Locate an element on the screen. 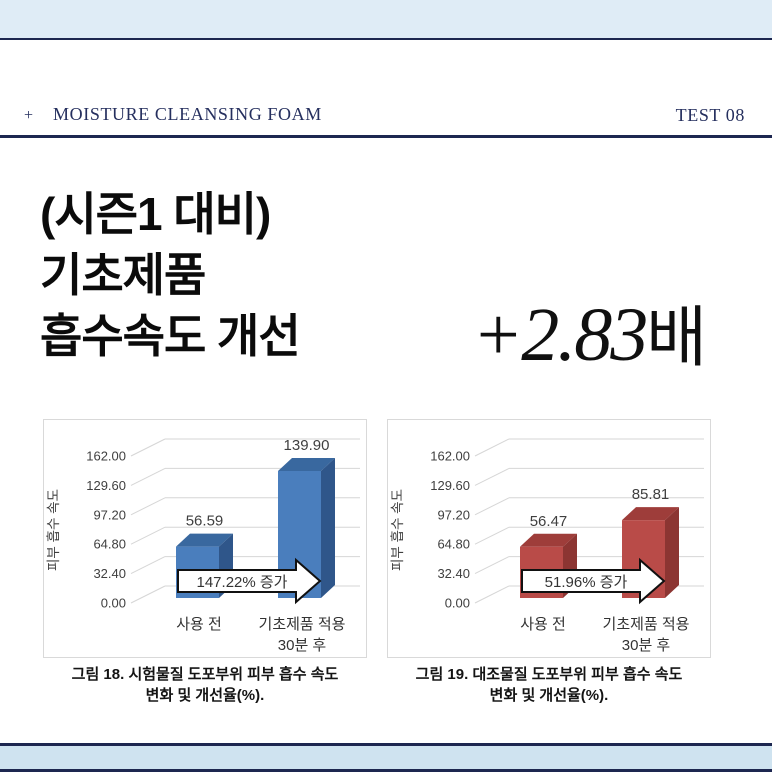  increase-annotation: 51.96% 증가 is located at coordinates (586, 582).